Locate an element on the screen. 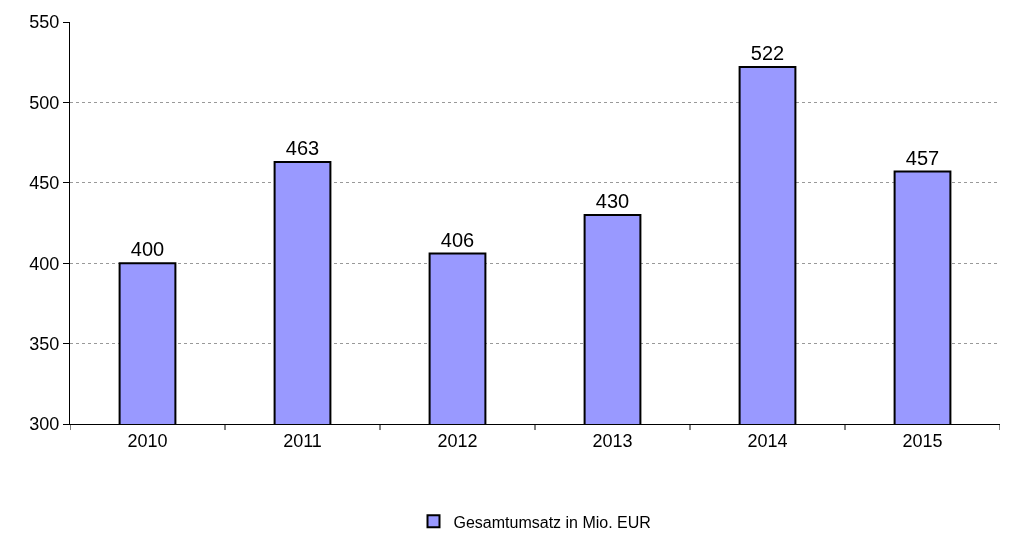 The image size is (1014, 550). y-tick-label: 500 is located at coordinates (44, 102).